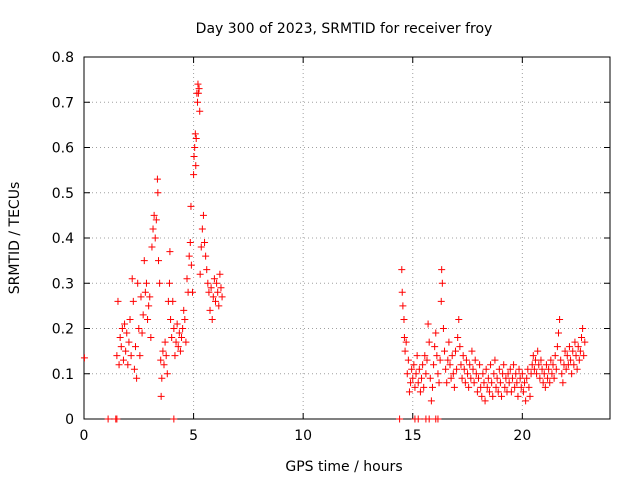 This screenshot has width=640, height=480. What do you see at coordinates (84, 436) in the screenshot?
I see `x-tick-label: 0` at bounding box center [84, 436].